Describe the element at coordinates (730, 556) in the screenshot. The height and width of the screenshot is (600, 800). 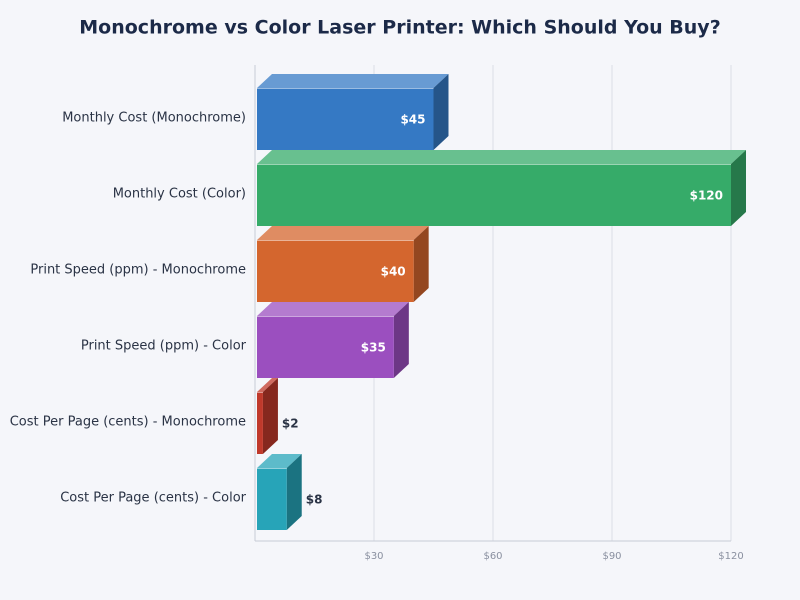
I see `x-tick-label: $120` at that location.